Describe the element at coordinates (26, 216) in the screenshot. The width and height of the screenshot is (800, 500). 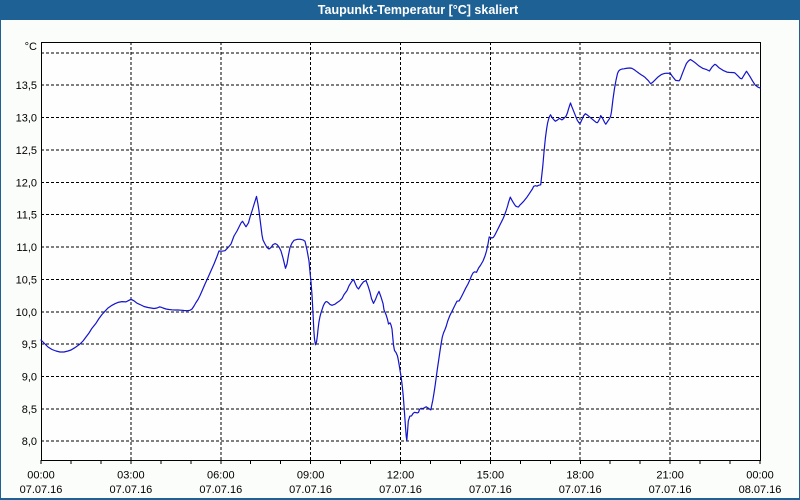
I see `svg-text: 11,5` at that location.